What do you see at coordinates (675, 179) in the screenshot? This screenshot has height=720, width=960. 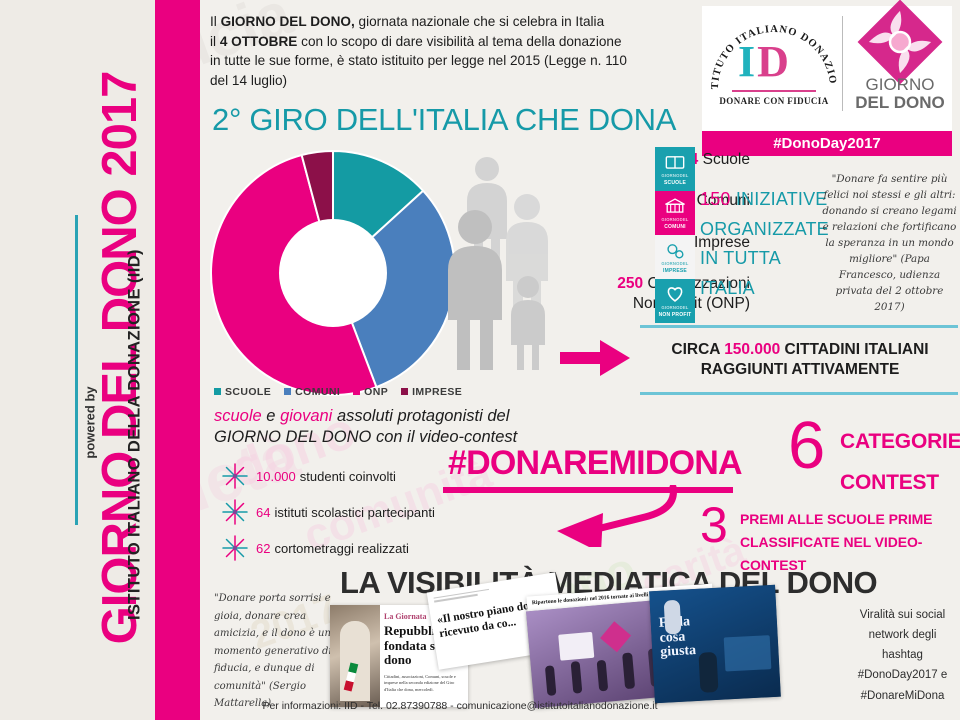 I see `badge-label: GIORNODEL SCUOLE` at bounding box center [675, 179].